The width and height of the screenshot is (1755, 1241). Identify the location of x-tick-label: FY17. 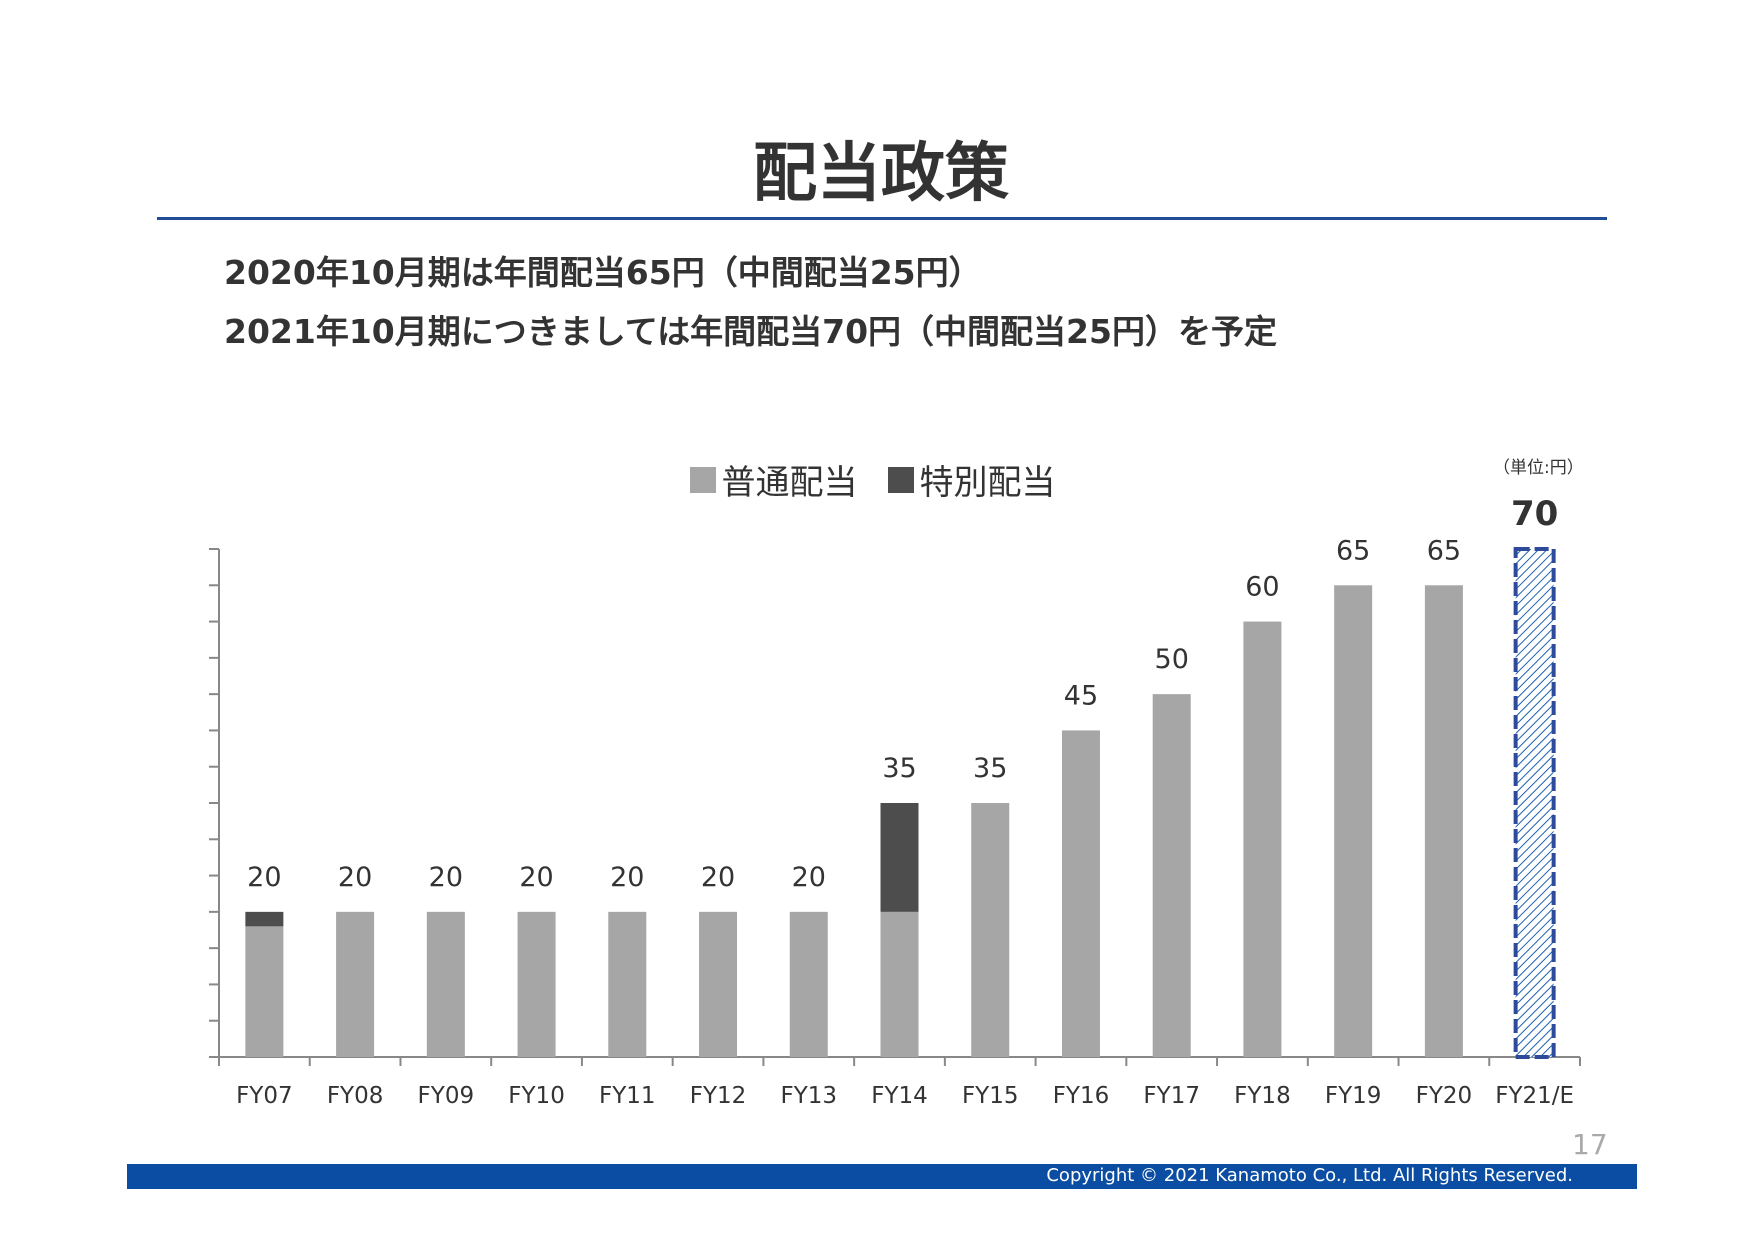
(1171, 1096).